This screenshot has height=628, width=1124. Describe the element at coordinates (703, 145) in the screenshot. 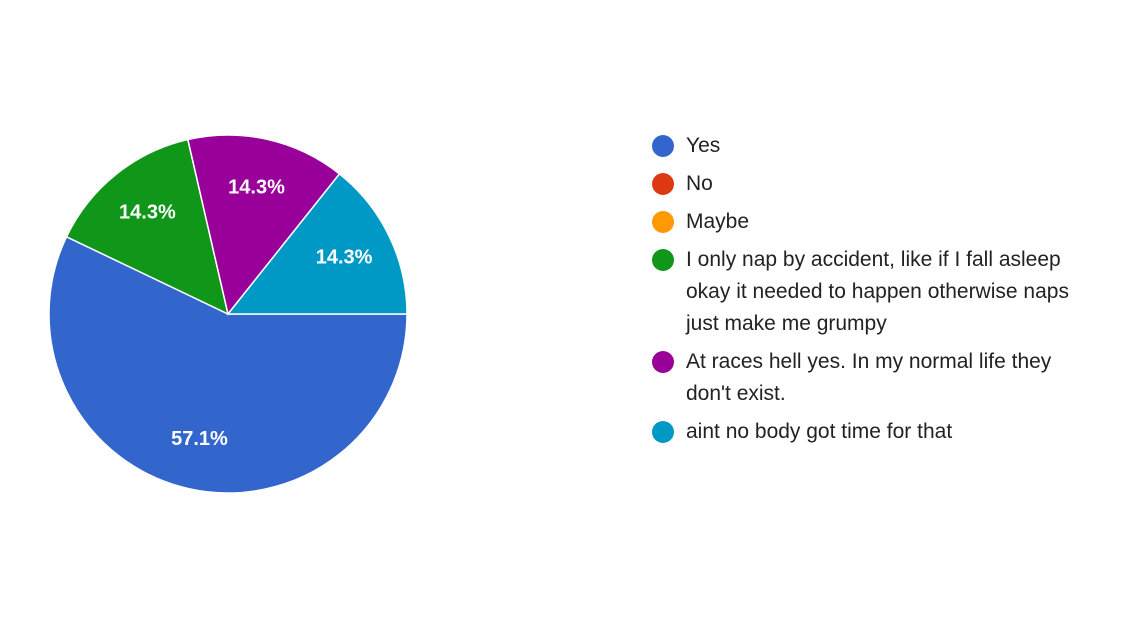

I see `legend-label: Yes` at that location.